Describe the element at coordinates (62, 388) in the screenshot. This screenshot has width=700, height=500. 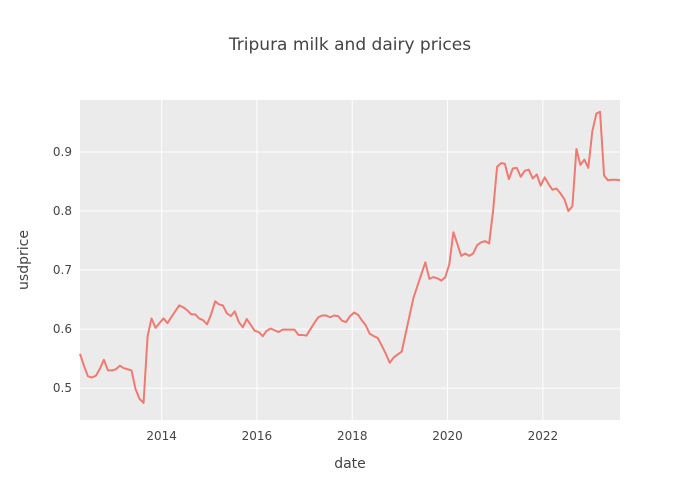
I see `y-tick-label: 0.5` at that location.